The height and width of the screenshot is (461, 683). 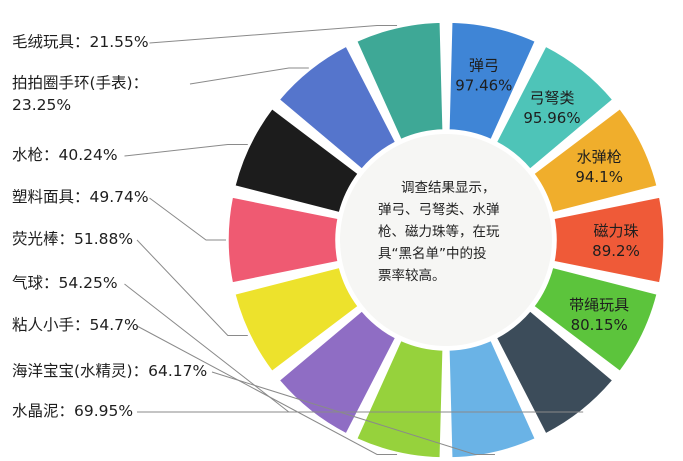 I want to click on left-label-11: 水枪：40.24%, so click(x=65, y=155).